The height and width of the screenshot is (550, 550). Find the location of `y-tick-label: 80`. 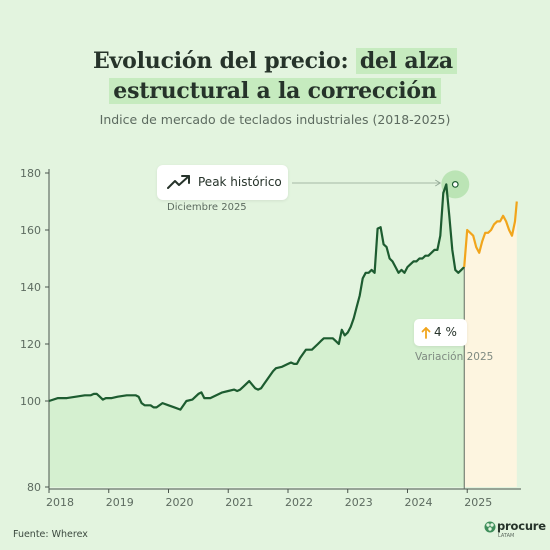

y-tick-label: 80 is located at coordinates (34, 487).